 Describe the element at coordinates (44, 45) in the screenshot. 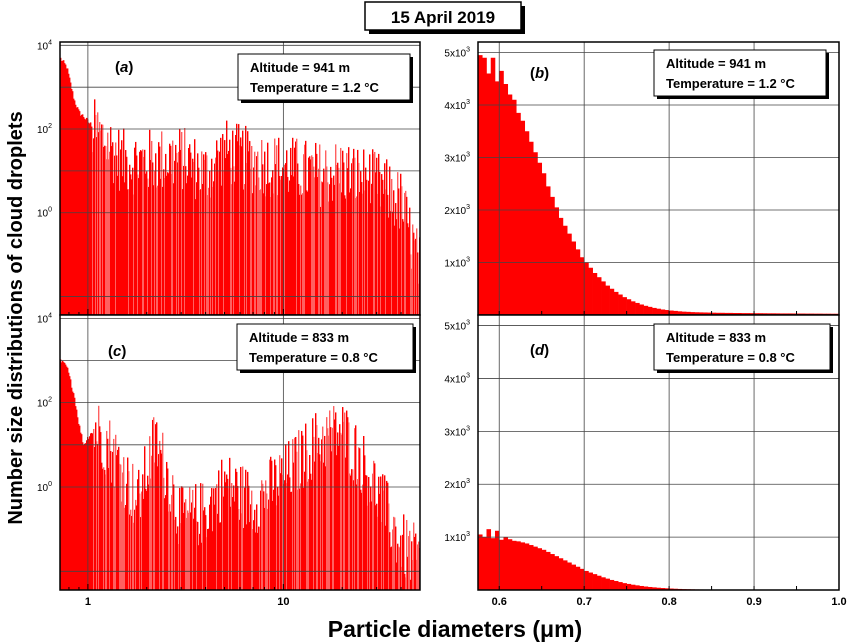

I see `y-tick-label: 104` at that location.